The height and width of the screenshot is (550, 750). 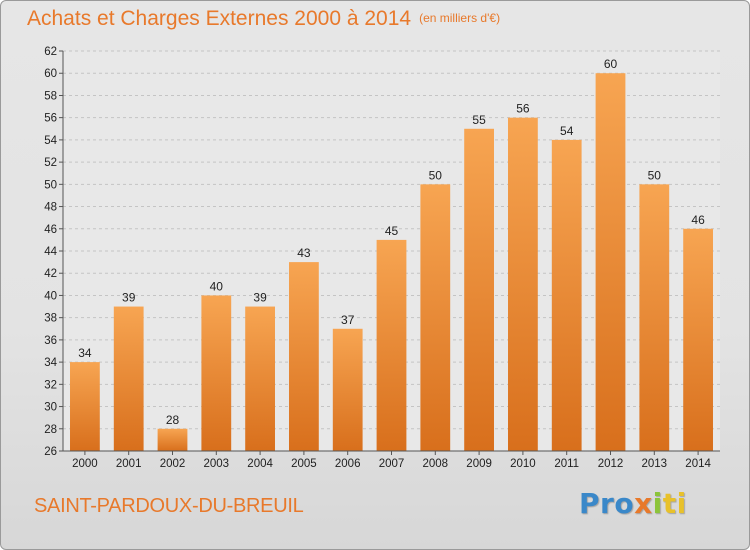 What do you see at coordinates (85, 353) in the screenshot?
I see `bar-value-label: 34` at bounding box center [85, 353].